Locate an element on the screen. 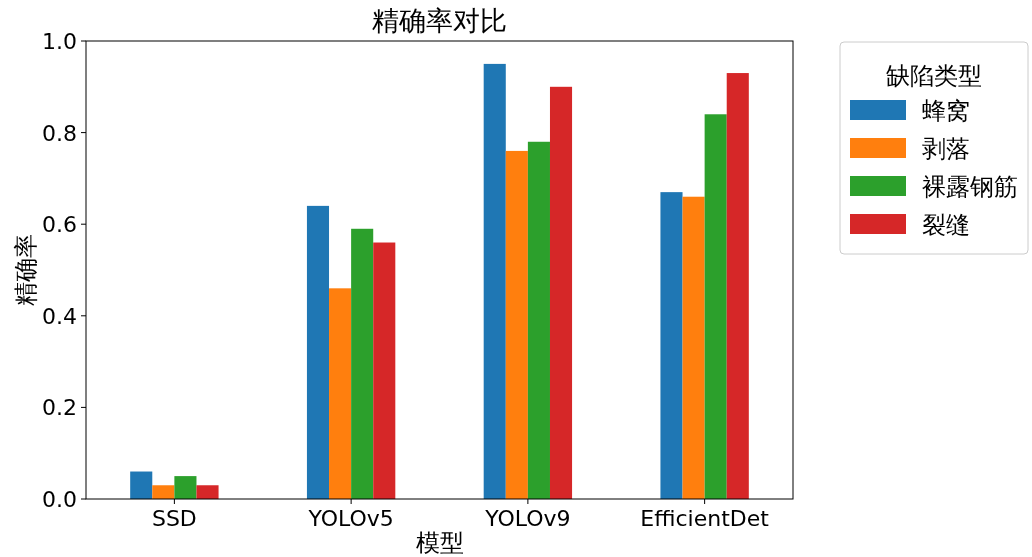 The height and width of the screenshot is (557, 1032). x-tick-label: YOLOv5 is located at coordinates (350, 518).